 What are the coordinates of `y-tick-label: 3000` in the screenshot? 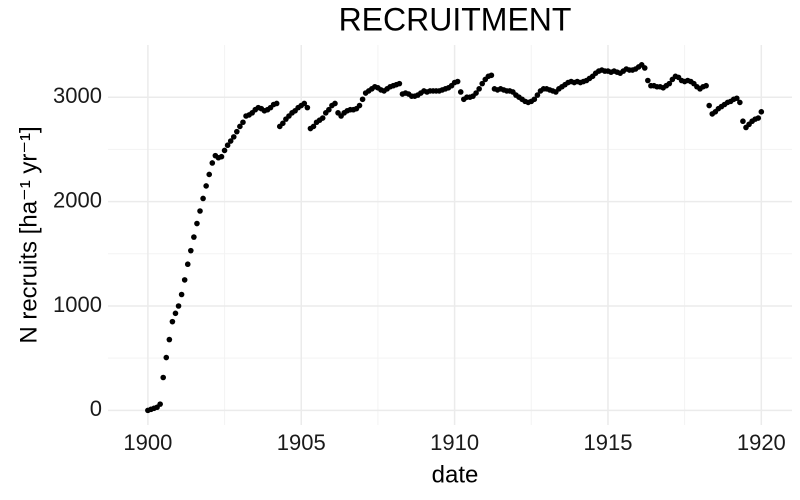 It's located at (77, 95).